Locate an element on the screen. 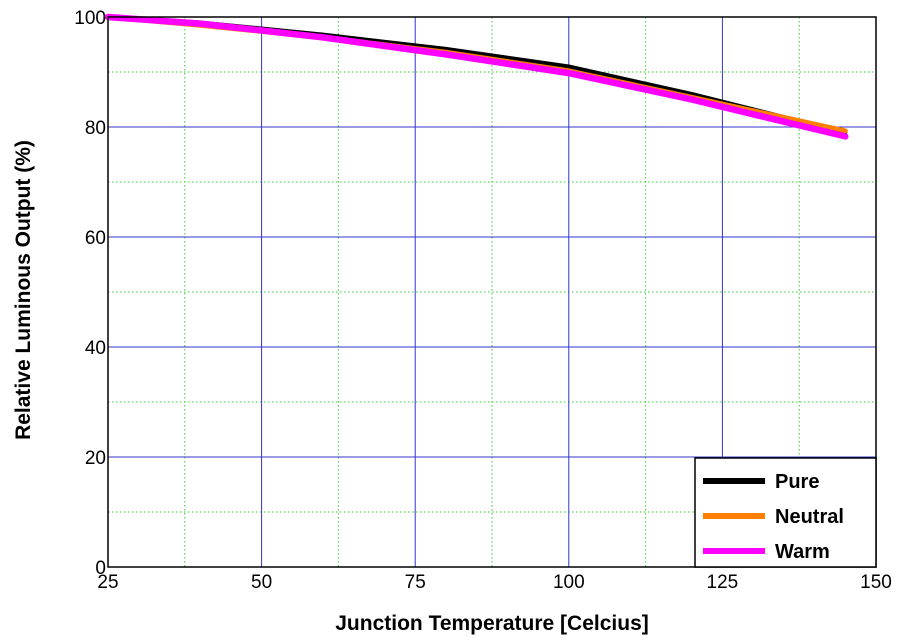 The width and height of the screenshot is (903, 641). x-tick-label: 25 is located at coordinates (107, 582).